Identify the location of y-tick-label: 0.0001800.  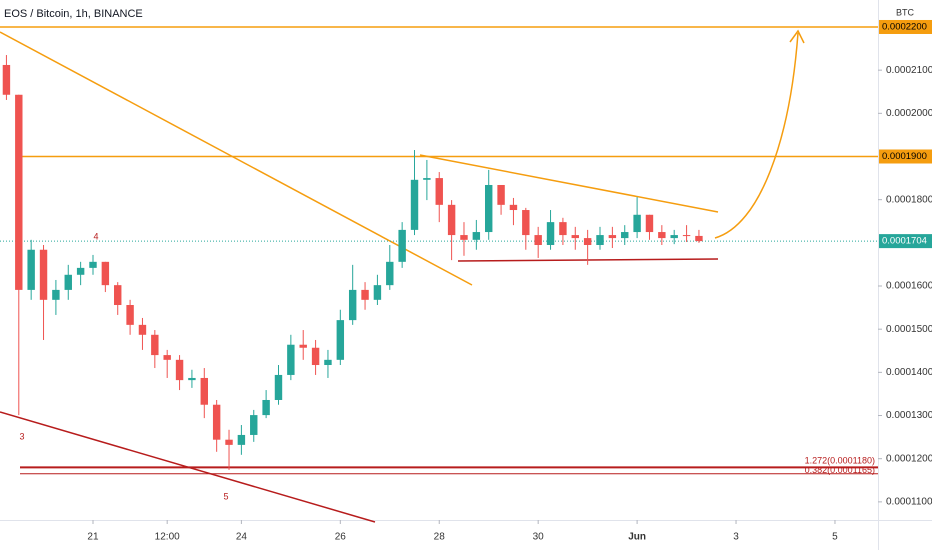
(909, 199).